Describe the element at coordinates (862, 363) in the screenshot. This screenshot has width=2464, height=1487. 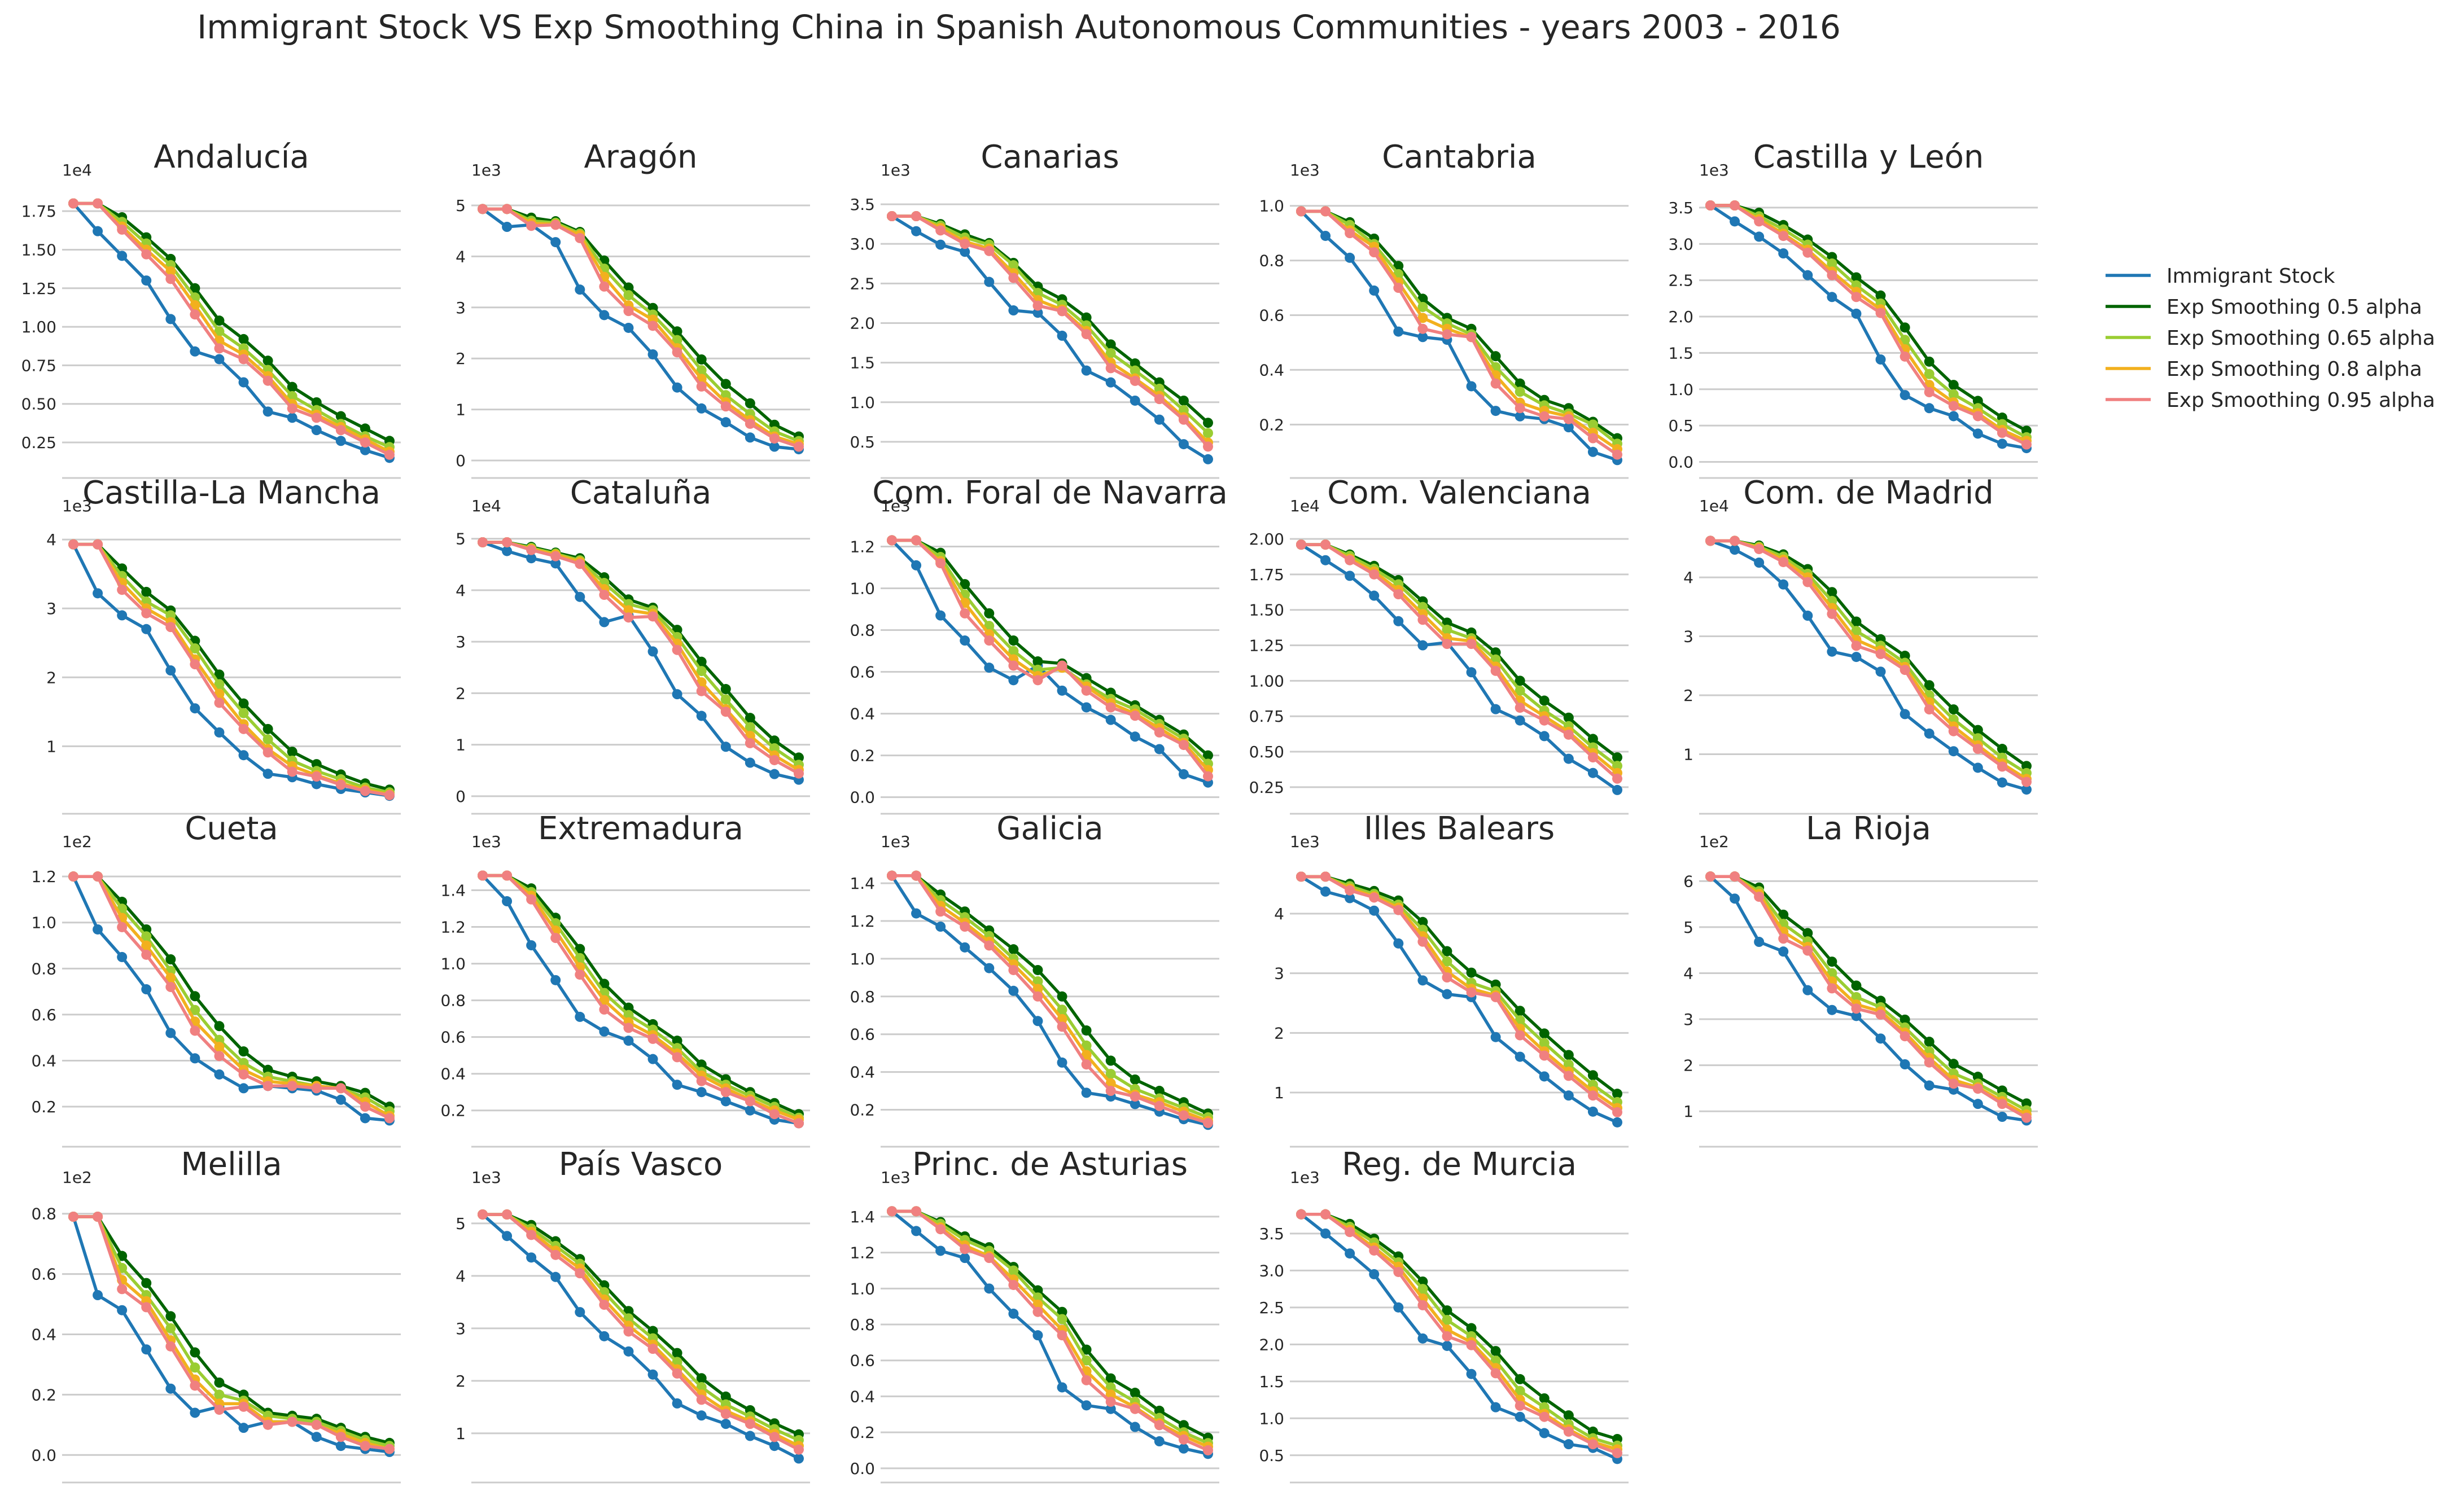
I see `y-tick-label: 1.5` at that location.